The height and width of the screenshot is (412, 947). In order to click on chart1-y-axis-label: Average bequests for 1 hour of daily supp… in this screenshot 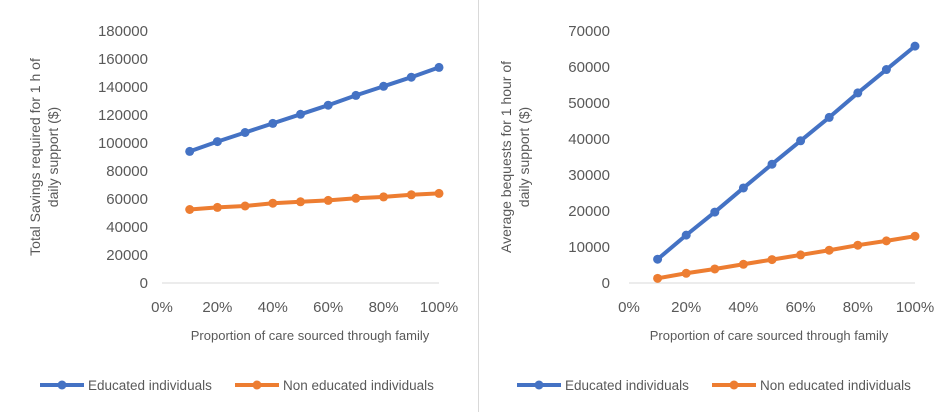, I will do `click(515, 157)`.